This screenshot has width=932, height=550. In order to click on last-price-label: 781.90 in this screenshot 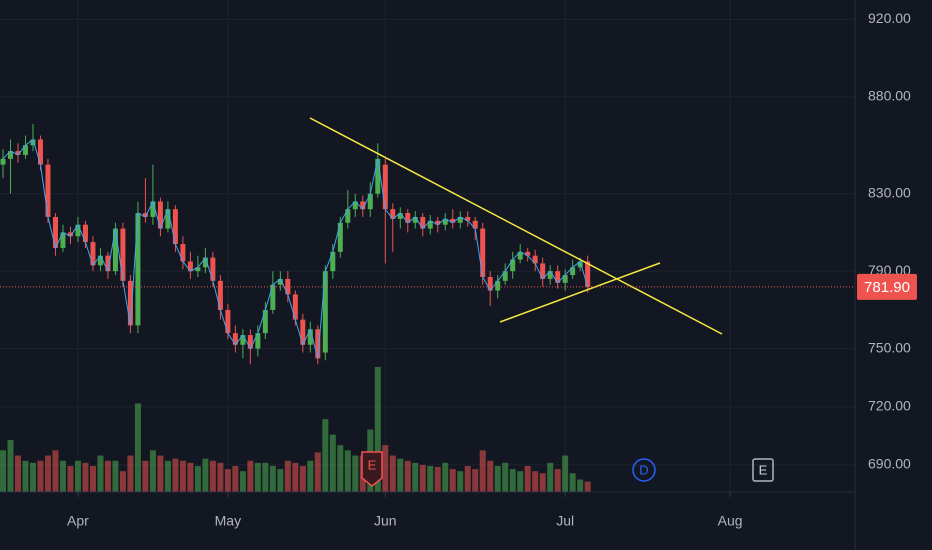, I will do `click(887, 287)`.